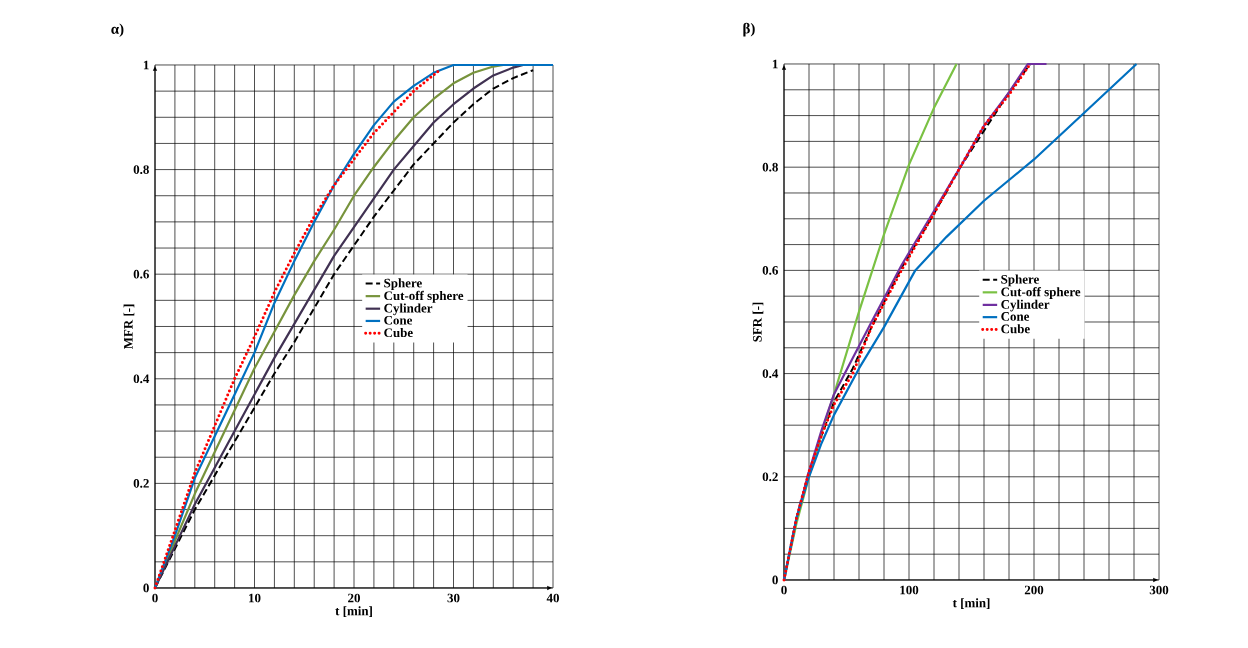  I want to click on y-axis-title: MFR [-], so click(129, 327).